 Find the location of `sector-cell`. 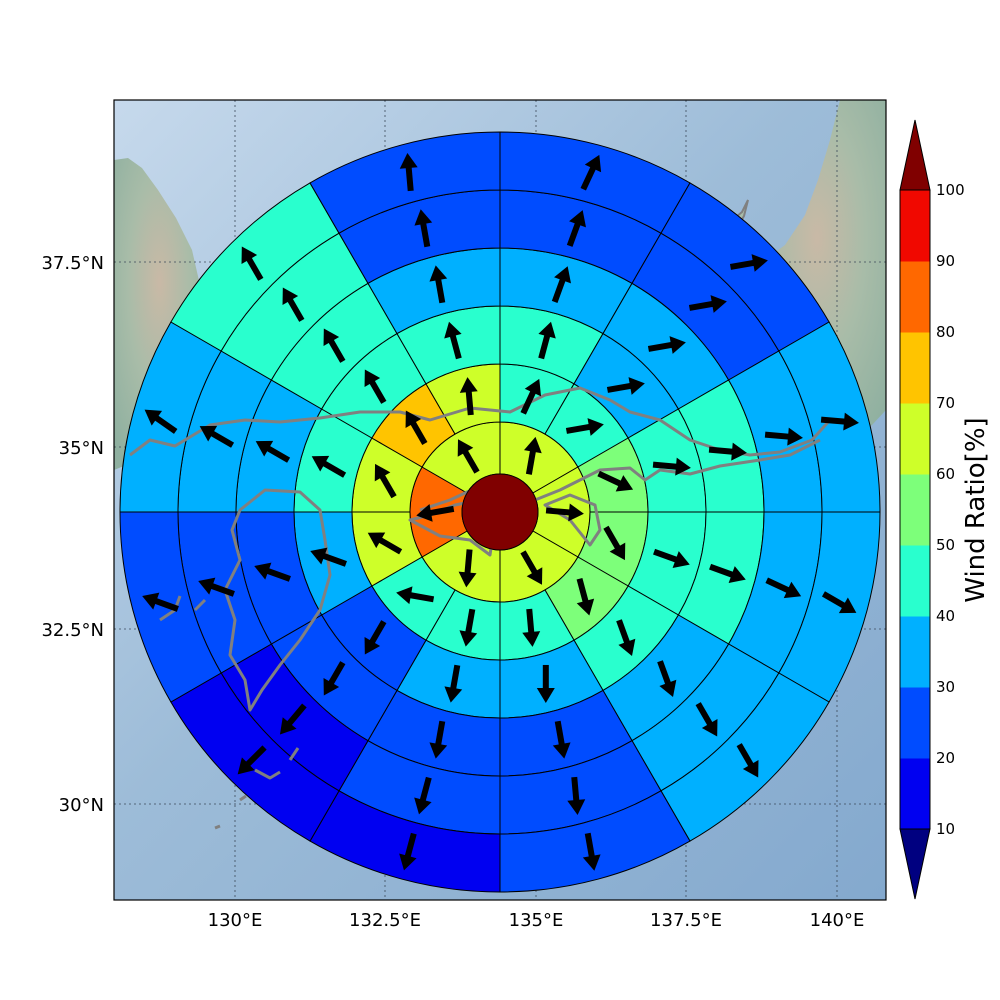

sector-cell is located at coordinates (405, 182).